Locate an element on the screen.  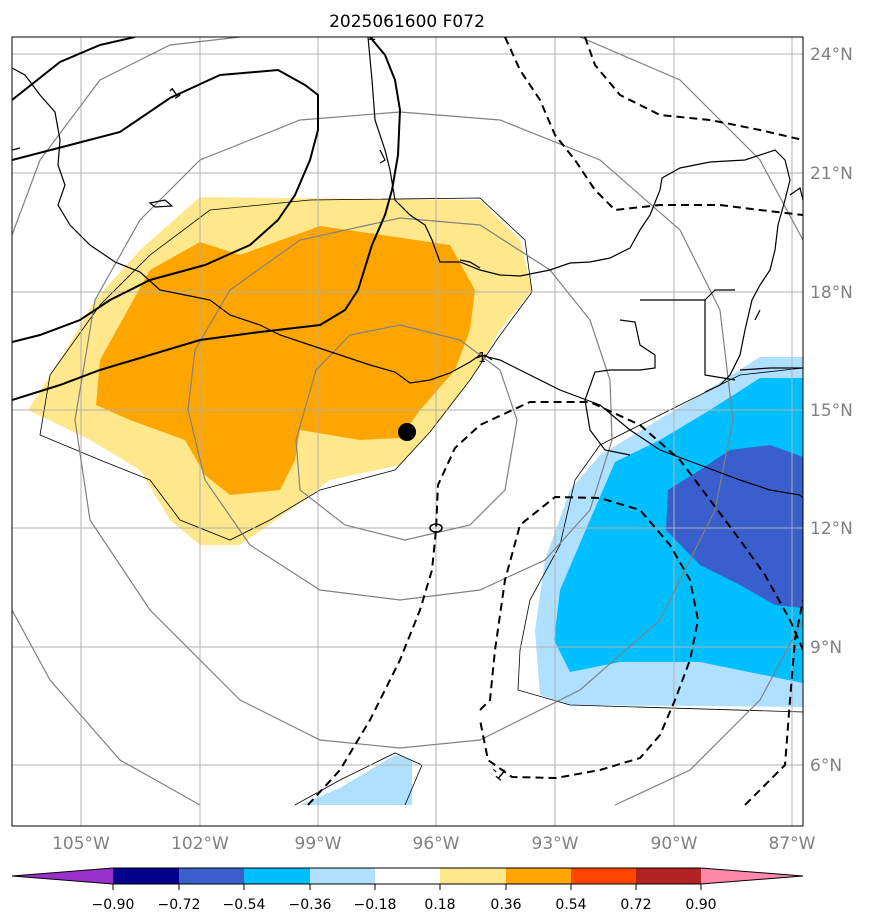
colorbar-tick-label: 0.36 is located at coordinates (505, 905).